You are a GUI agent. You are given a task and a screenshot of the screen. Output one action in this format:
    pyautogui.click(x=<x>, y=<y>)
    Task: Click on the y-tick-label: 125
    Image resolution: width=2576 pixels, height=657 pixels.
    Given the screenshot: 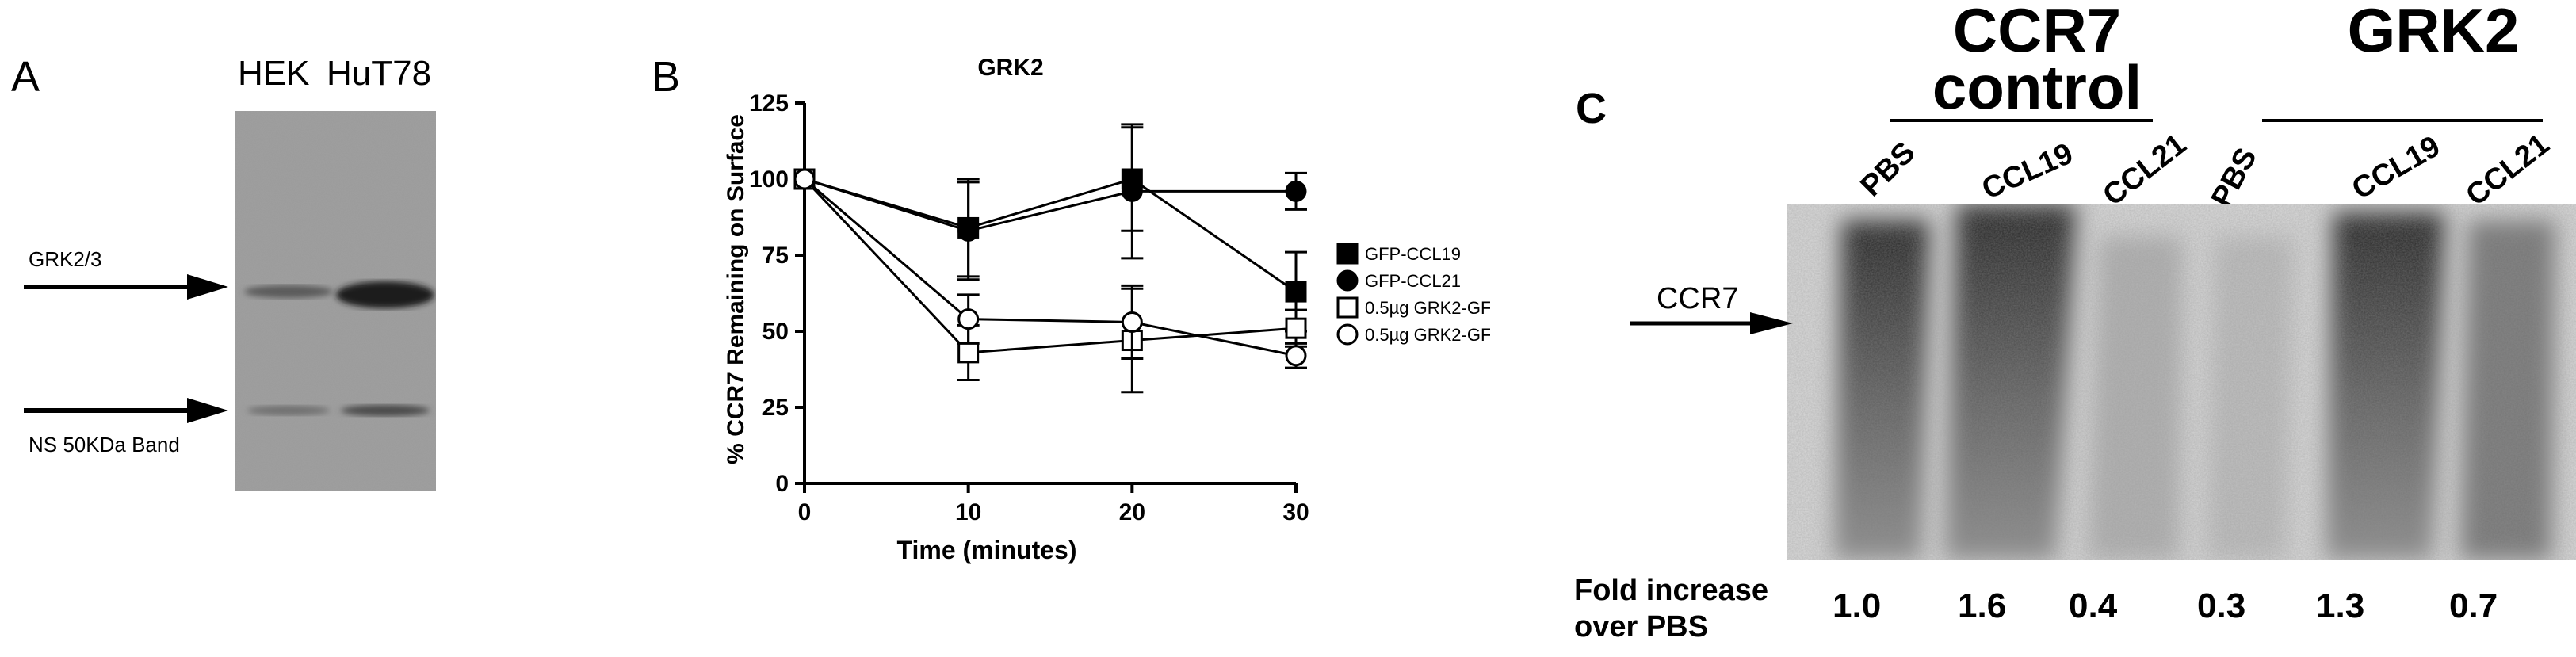 What is the action you would take?
    pyautogui.click(x=769, y=103)
    